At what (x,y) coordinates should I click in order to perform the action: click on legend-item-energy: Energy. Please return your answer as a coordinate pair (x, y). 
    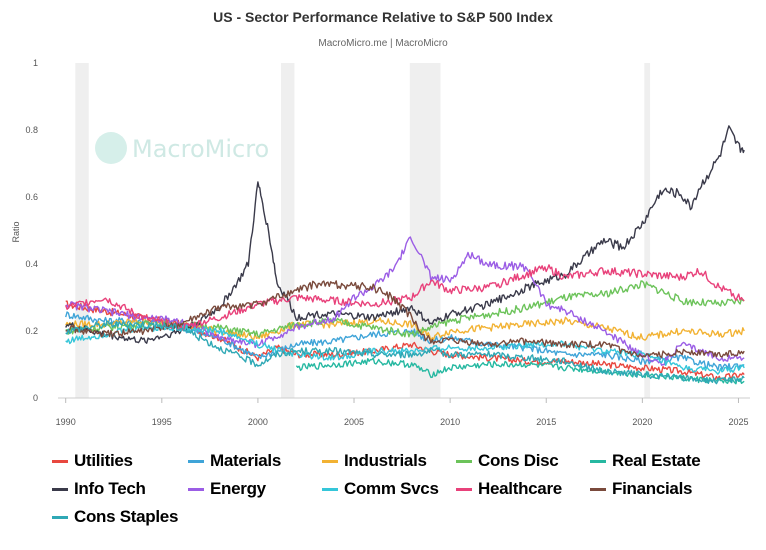
    Looking at the image, I should click on (227, 489).